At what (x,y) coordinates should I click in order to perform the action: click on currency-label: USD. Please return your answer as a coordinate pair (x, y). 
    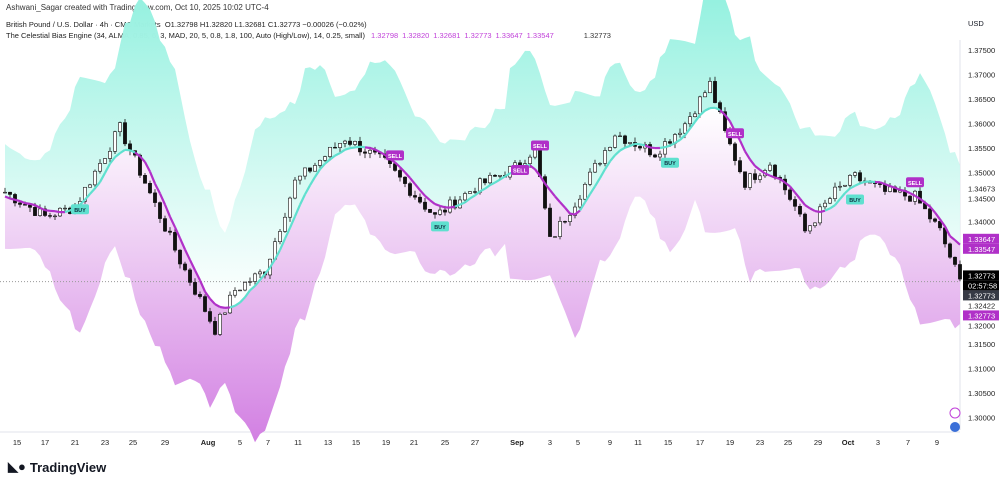
    Looking at the image, I should click on (976, 23).